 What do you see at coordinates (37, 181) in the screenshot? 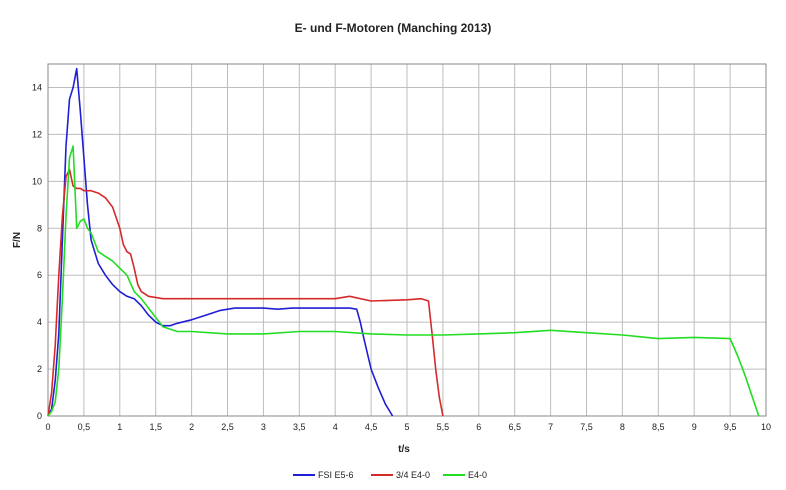
I see `y-tick-label: 10` at bounding box center [37, 181].